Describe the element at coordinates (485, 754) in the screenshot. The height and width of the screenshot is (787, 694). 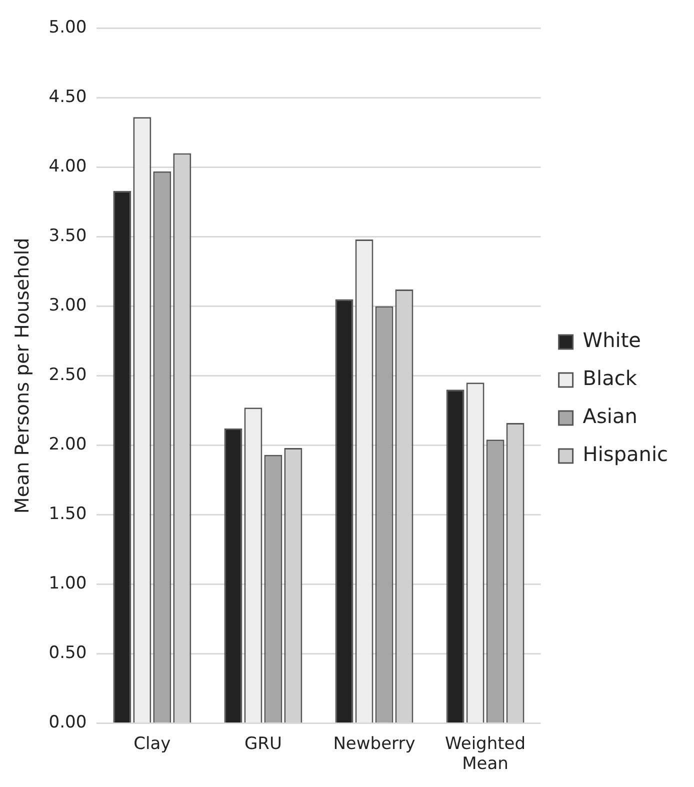
I see `x-tick-label: Weighted Mean` at that location.